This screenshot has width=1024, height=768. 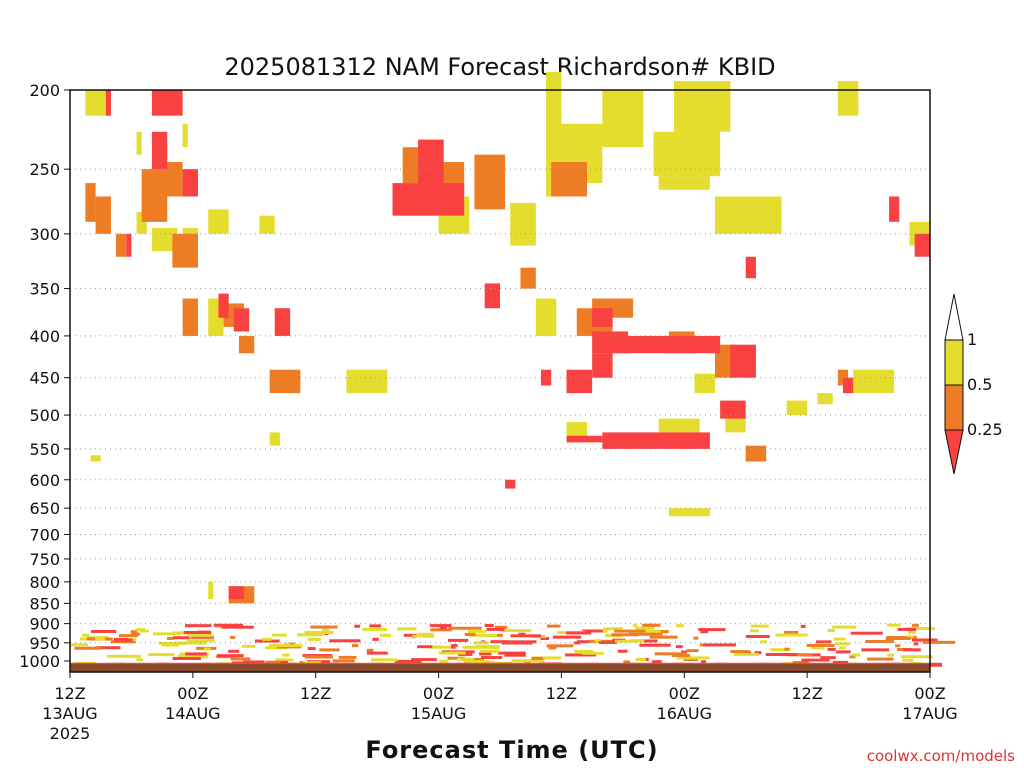 I want to click on legend-box-orange, so click(x=954, y=407).